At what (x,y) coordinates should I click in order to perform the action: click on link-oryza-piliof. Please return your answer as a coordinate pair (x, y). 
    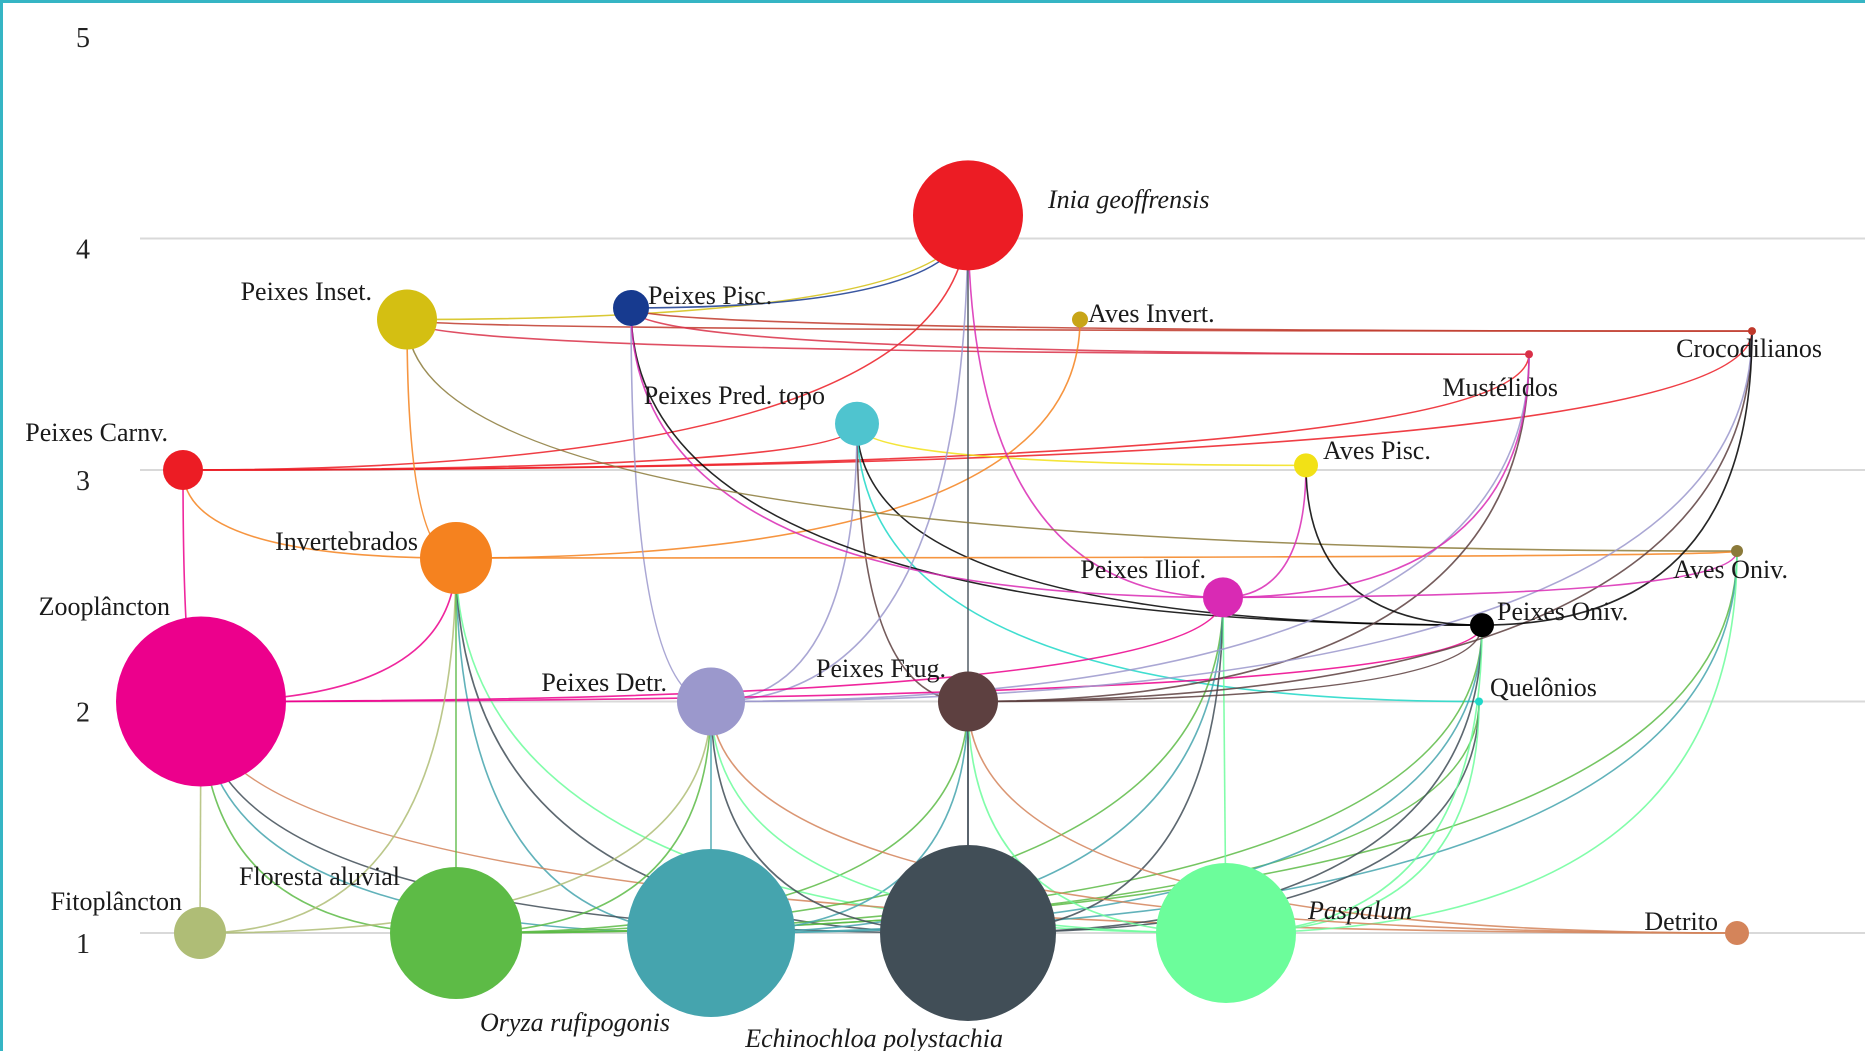
    Looking at the image, I should click on (967, 765).